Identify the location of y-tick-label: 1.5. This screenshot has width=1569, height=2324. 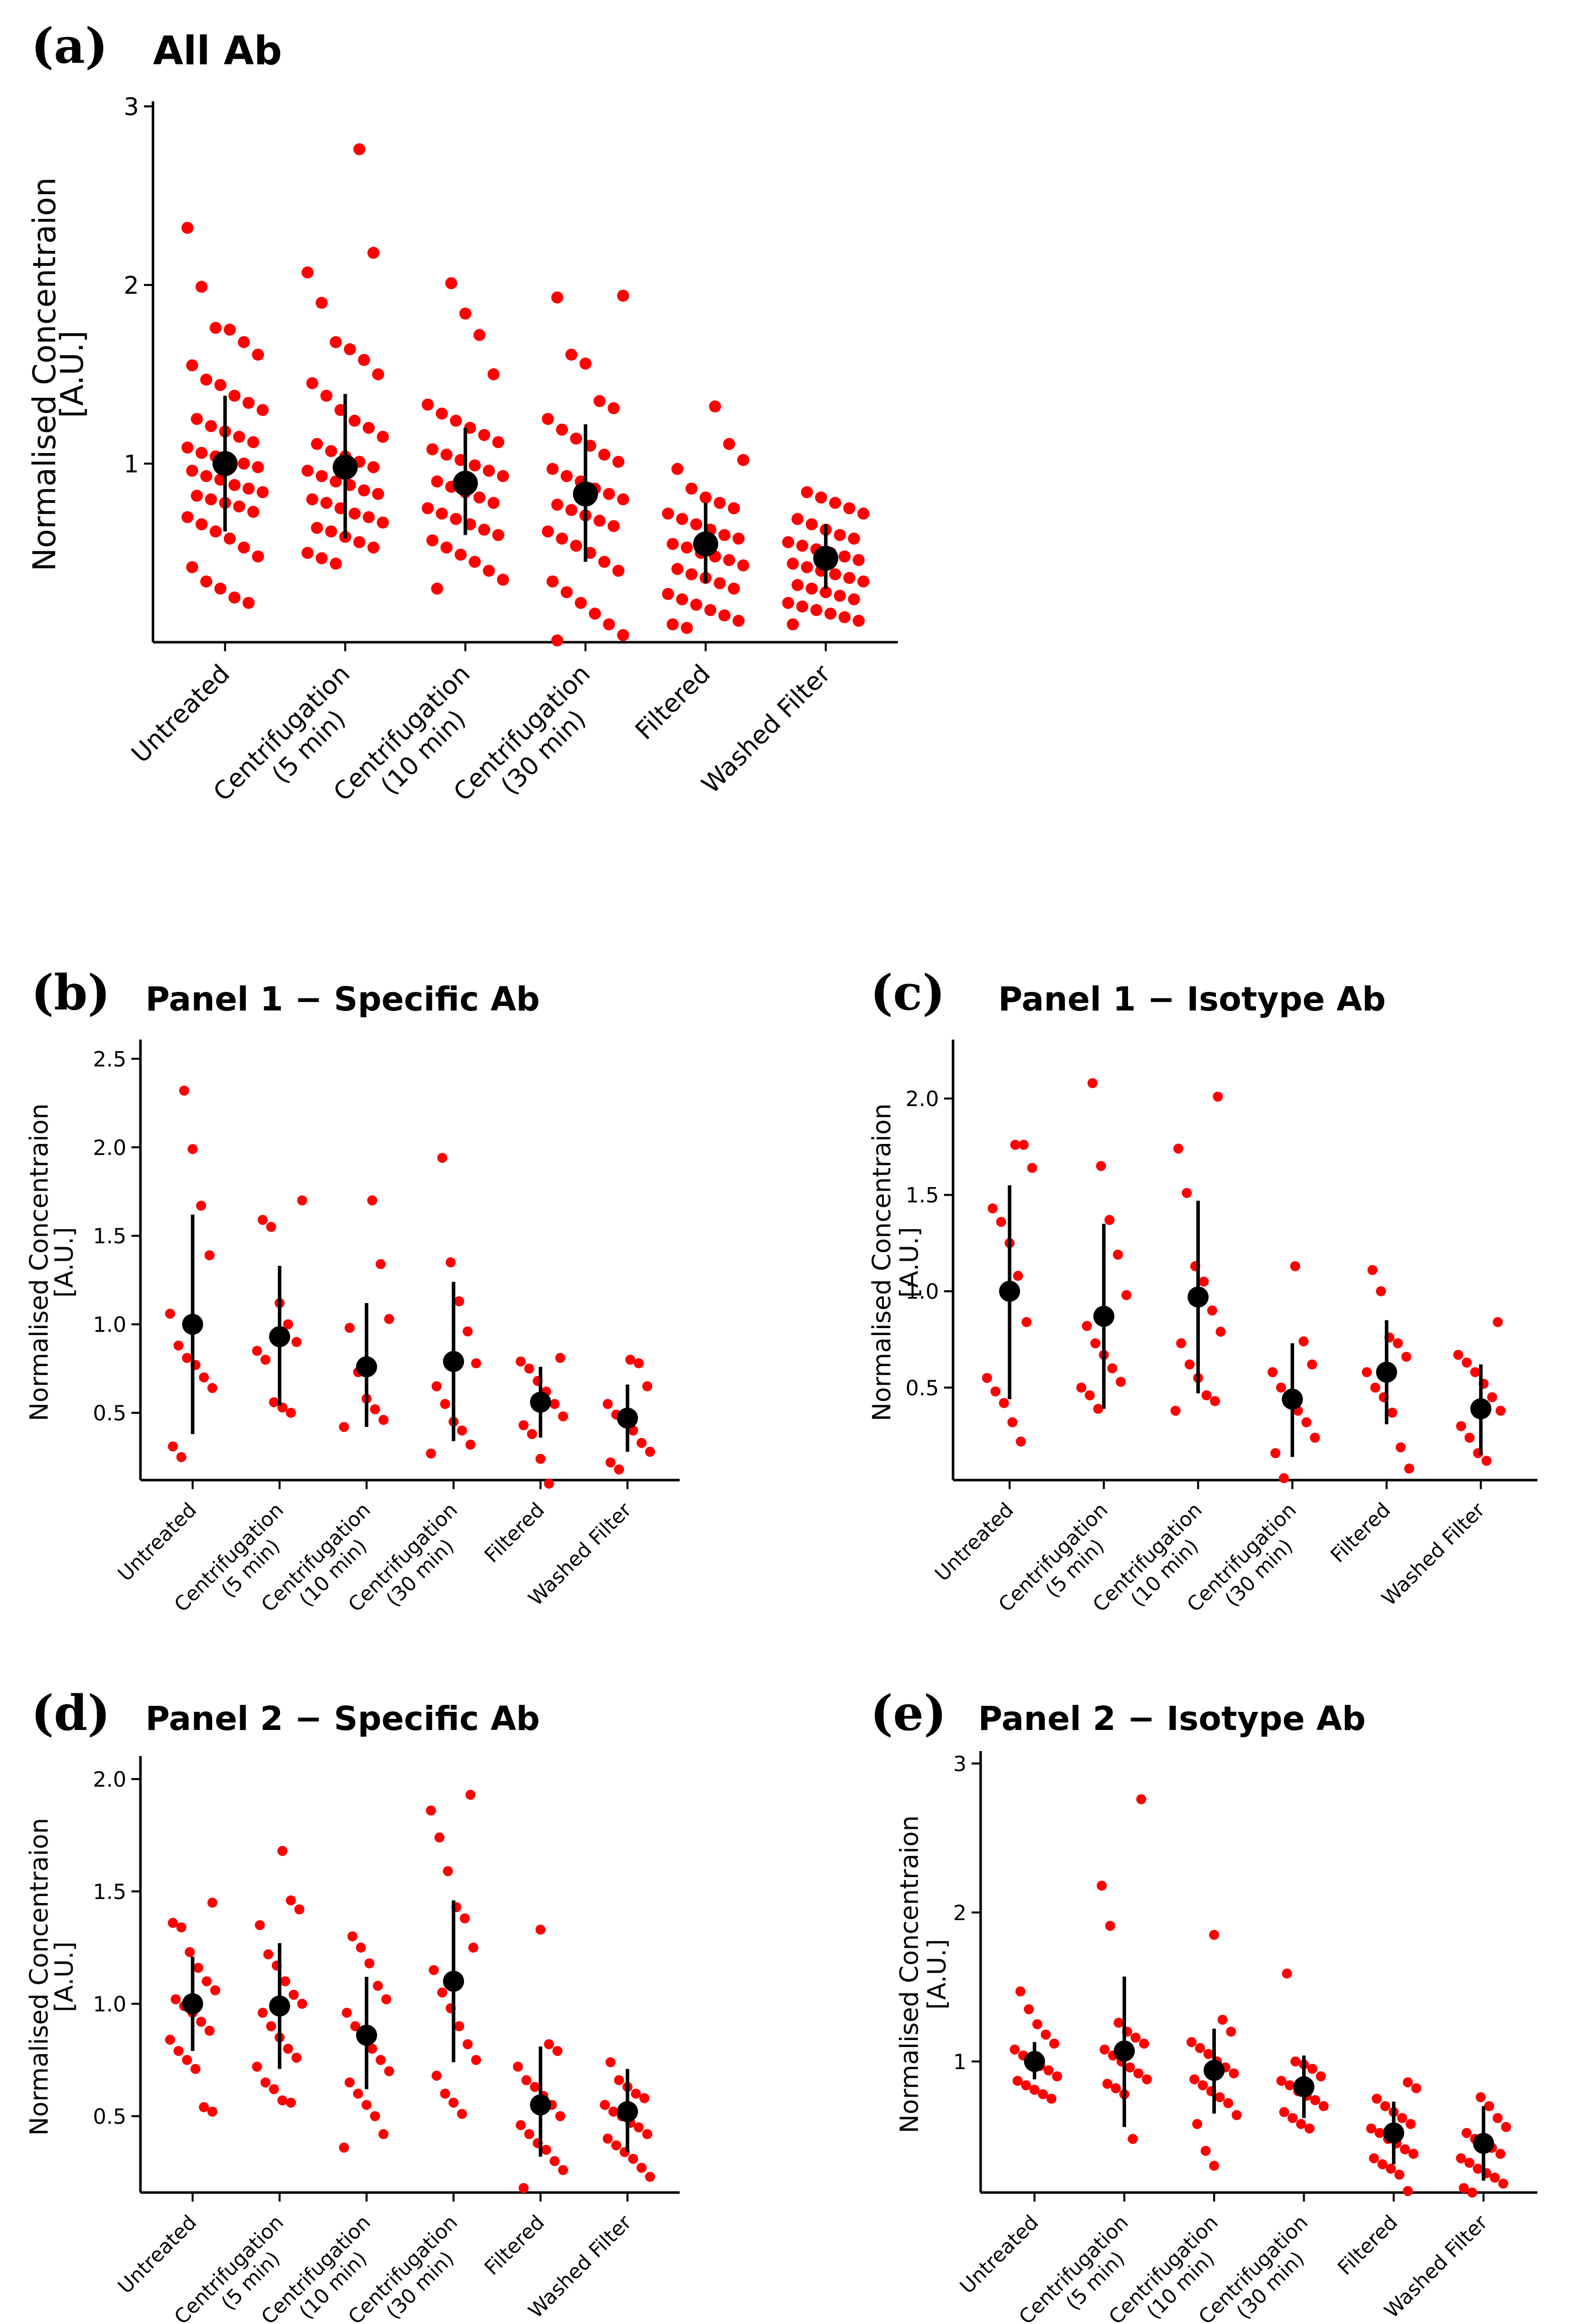
(109, 1236).